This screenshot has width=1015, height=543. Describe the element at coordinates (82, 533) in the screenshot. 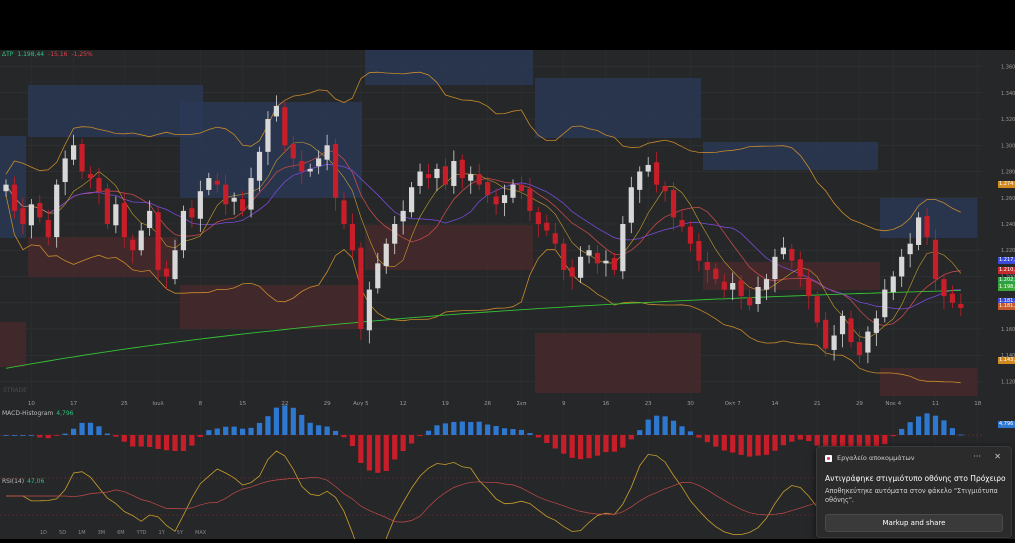

I see `timeframe-button: 1M` at that location.